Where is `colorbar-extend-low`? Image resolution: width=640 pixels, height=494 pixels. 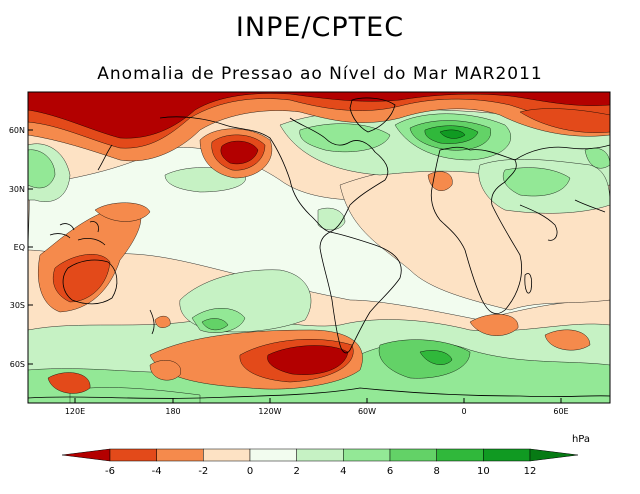
colorbar-extend-low is located at coordinates (86, 455).